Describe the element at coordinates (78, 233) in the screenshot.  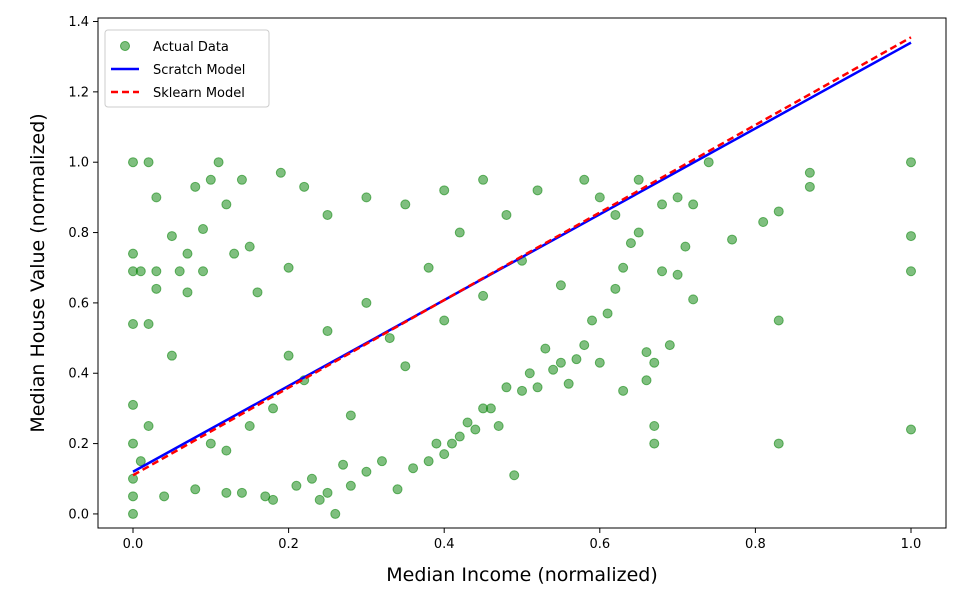
I see `y-tick-label: 0.8` at that location.